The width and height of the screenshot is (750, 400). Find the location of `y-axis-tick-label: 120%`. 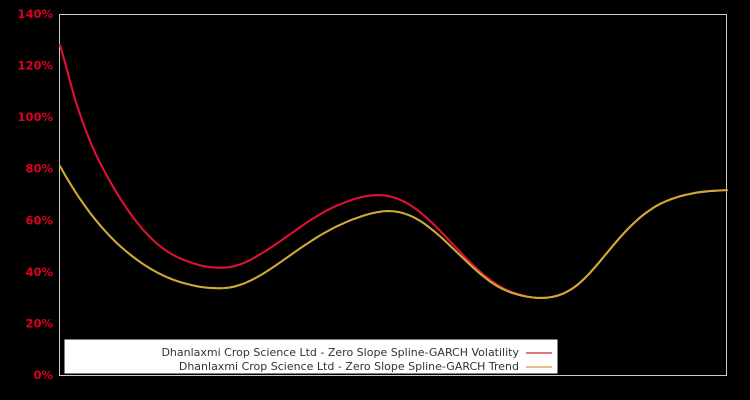

y-axis-tick-label: 120% is located at coordinates (35, 66).